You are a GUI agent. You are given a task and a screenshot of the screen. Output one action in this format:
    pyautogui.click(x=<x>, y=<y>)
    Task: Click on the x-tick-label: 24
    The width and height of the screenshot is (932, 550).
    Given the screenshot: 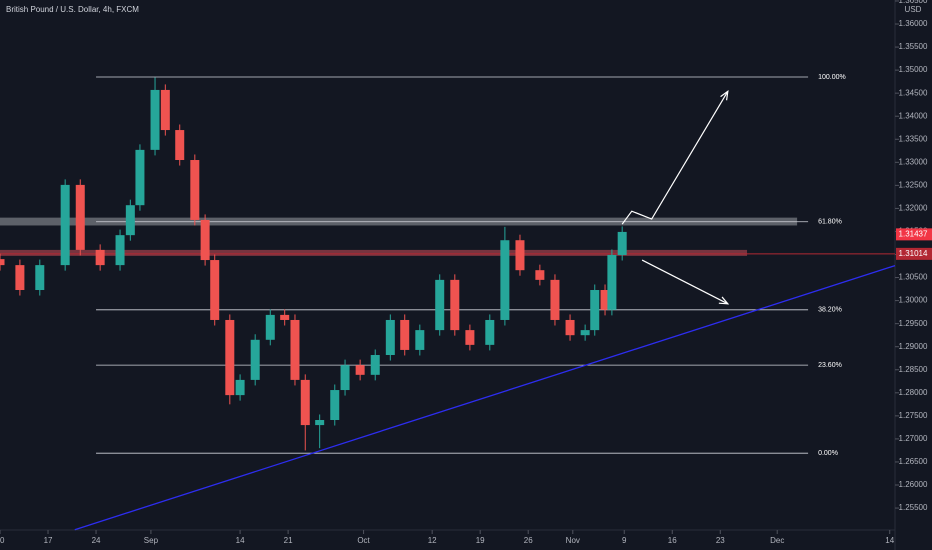 What is the action you would take?
    pyautogui.click(x=96, y=540)
    